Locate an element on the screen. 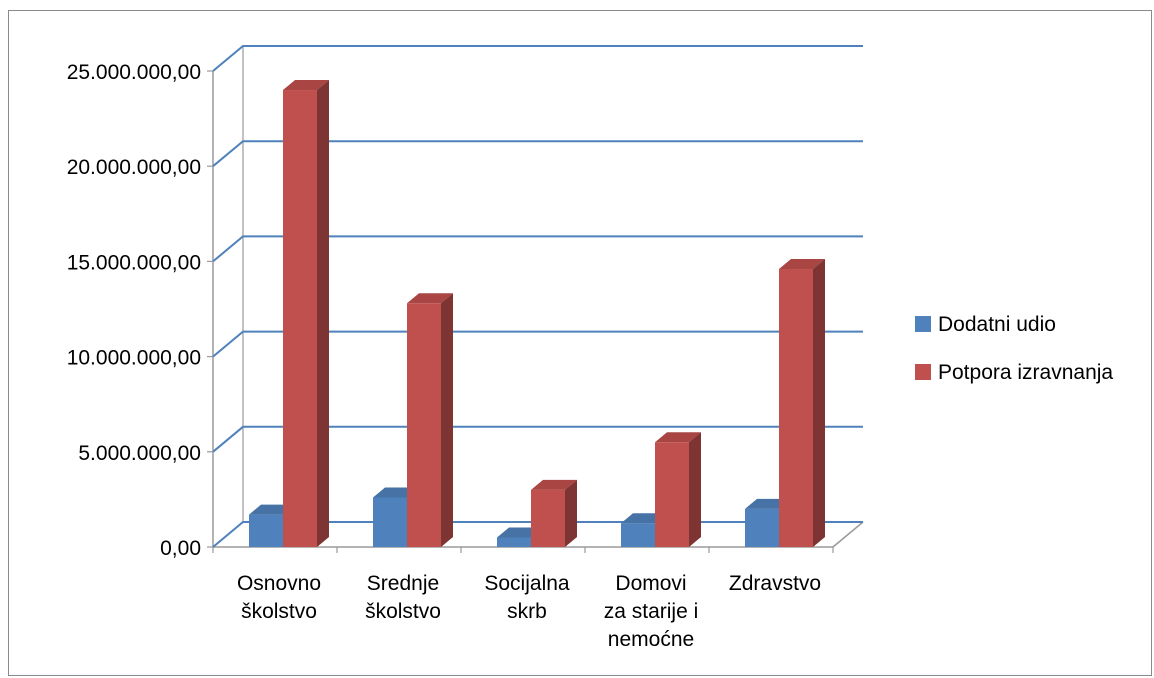 The image size is (1154, 678). y-tick-label: 20.000.000,00 is located at coordinates (134, 167).